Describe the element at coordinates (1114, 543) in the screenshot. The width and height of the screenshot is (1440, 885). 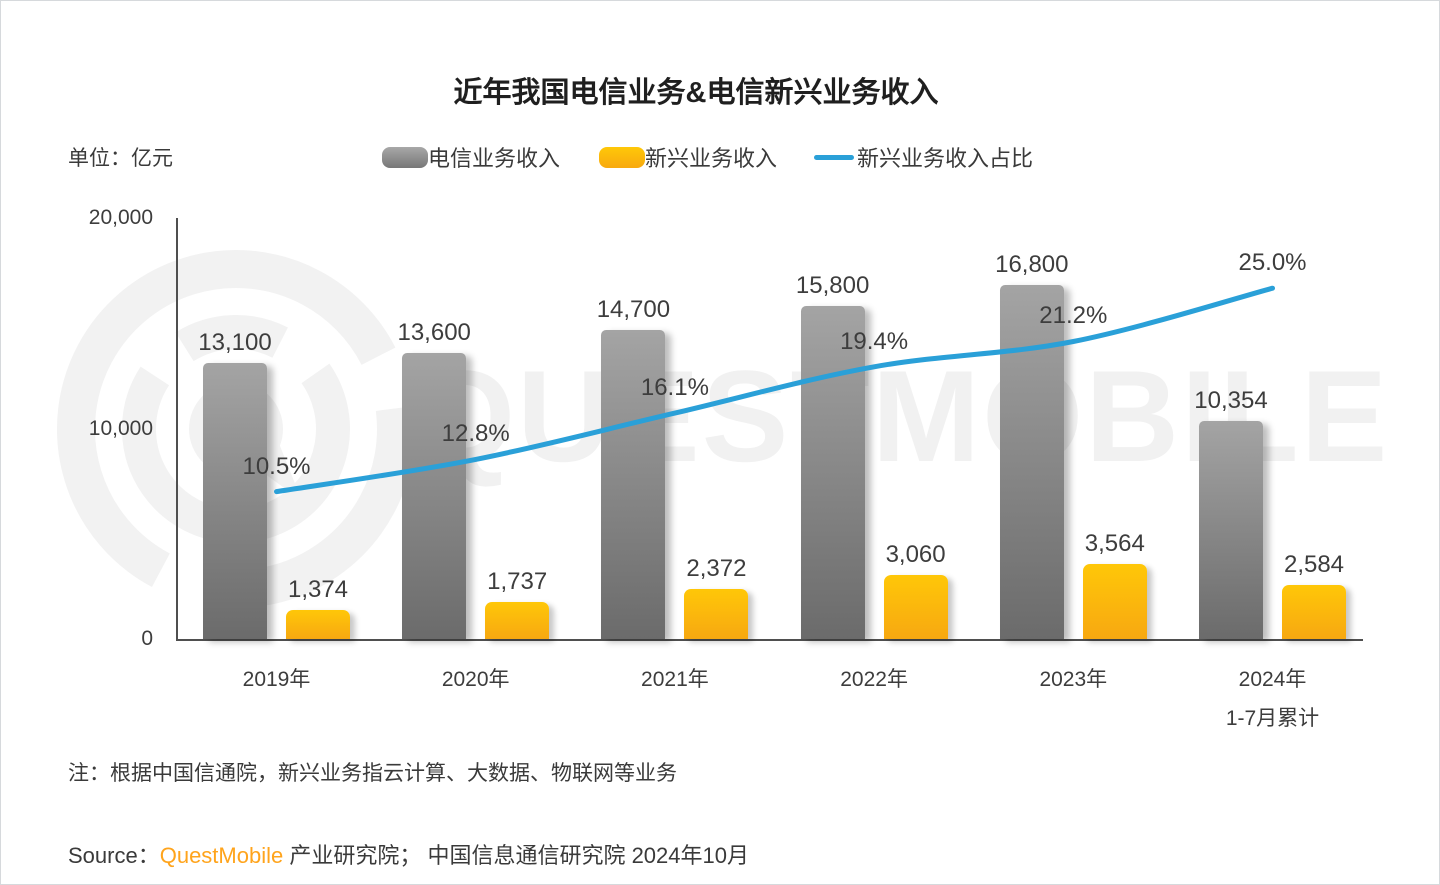
I see `bar-value-label: 3,564` at that location.